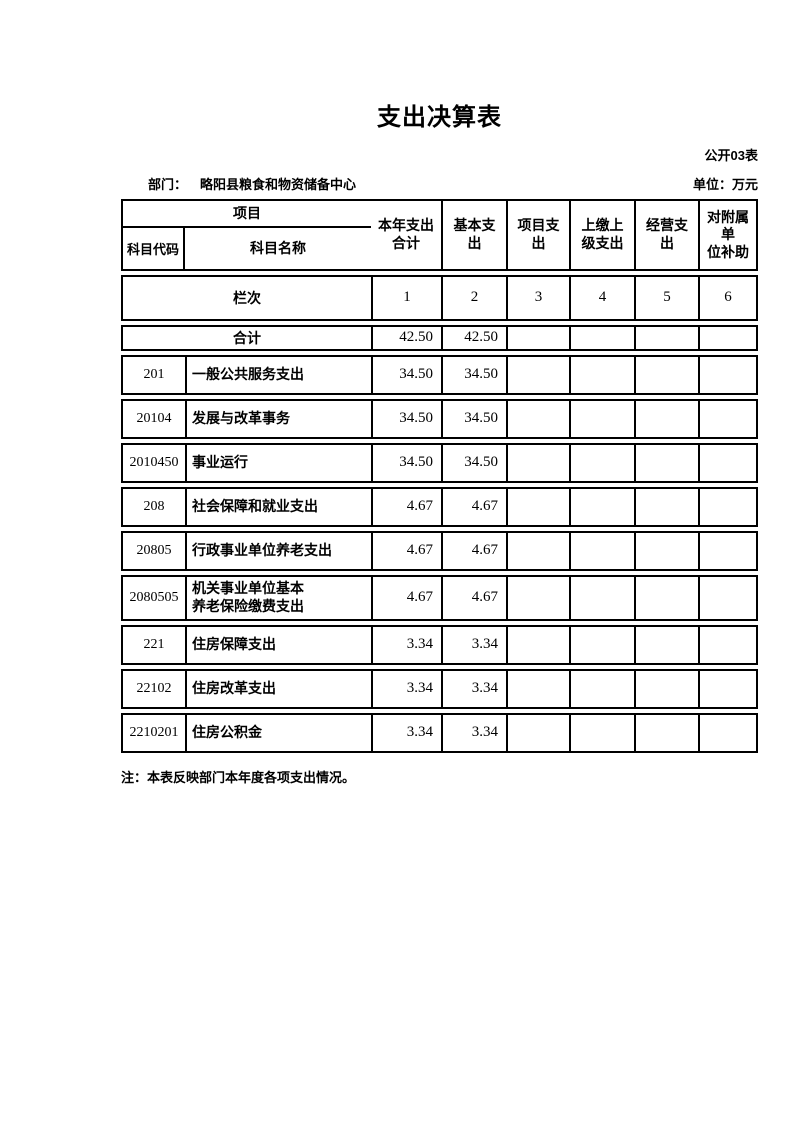  What do you see at coordinates (154, 550) in the screenshot?
I see `row-code: 20805` at bounding box center [154, 550].